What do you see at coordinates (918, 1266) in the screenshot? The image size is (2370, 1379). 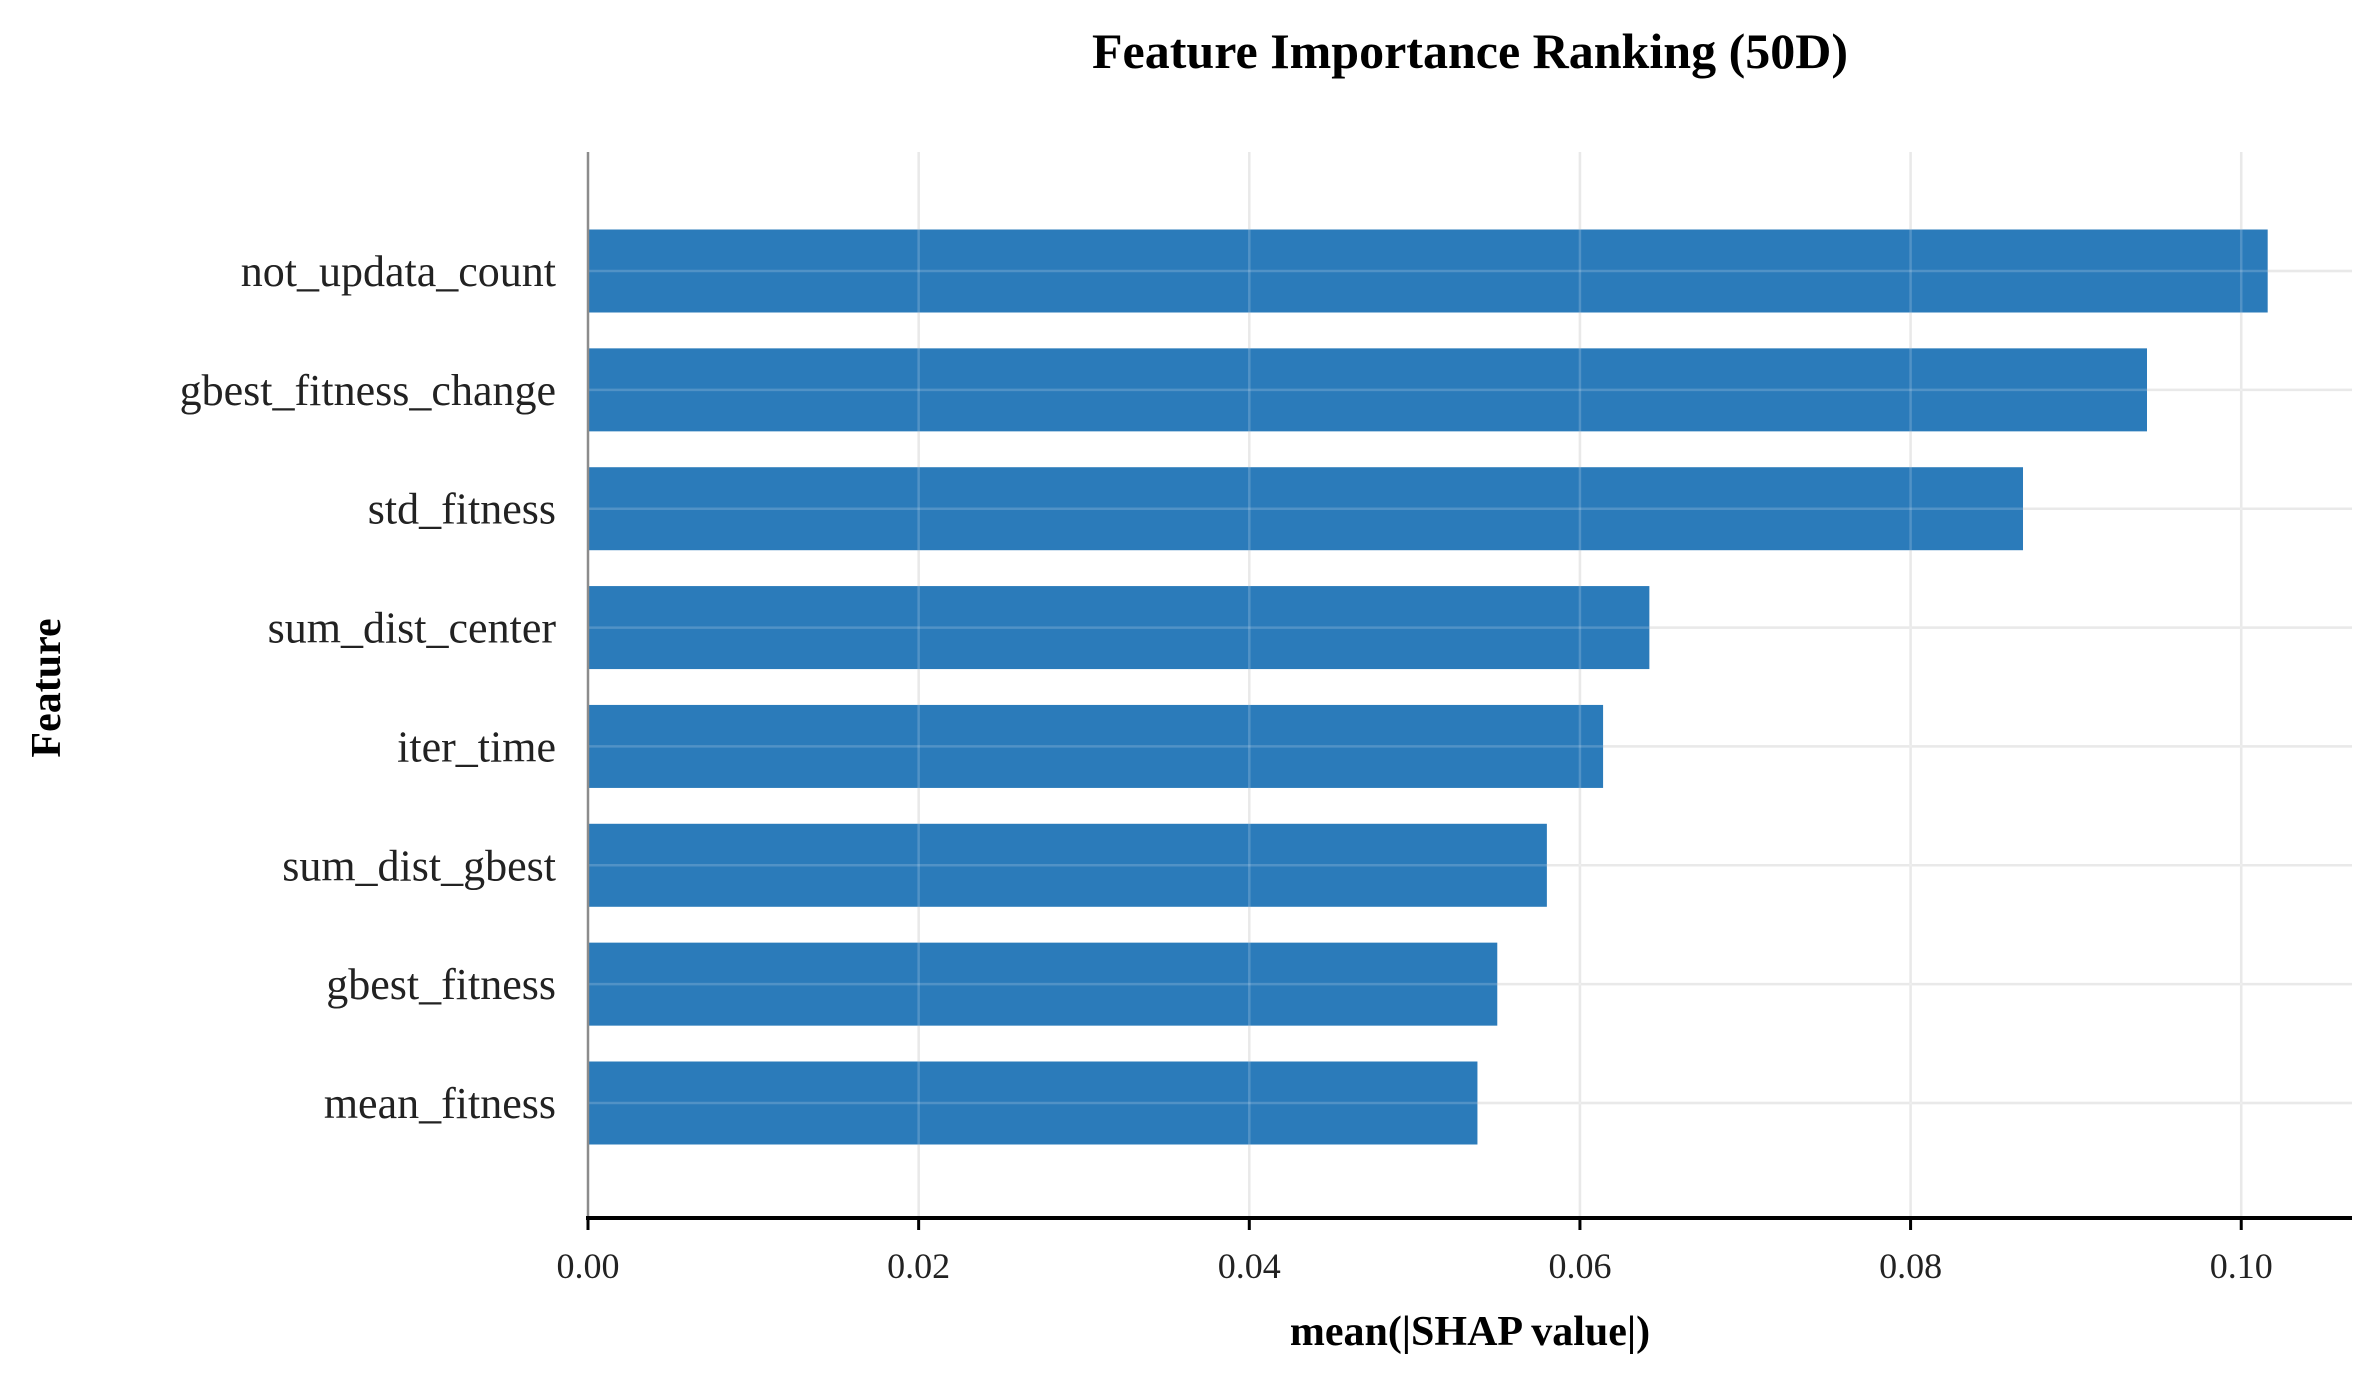 I see `x-tick-label: 0.02` at bounding box center [918, 1266].